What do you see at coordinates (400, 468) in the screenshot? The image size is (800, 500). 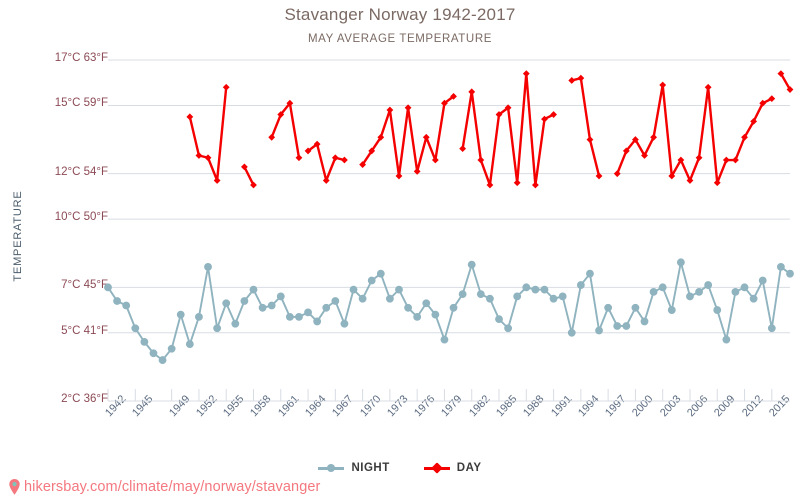 I see `chart-legend: NIGHT DAY` at bounding box center [400, 468].